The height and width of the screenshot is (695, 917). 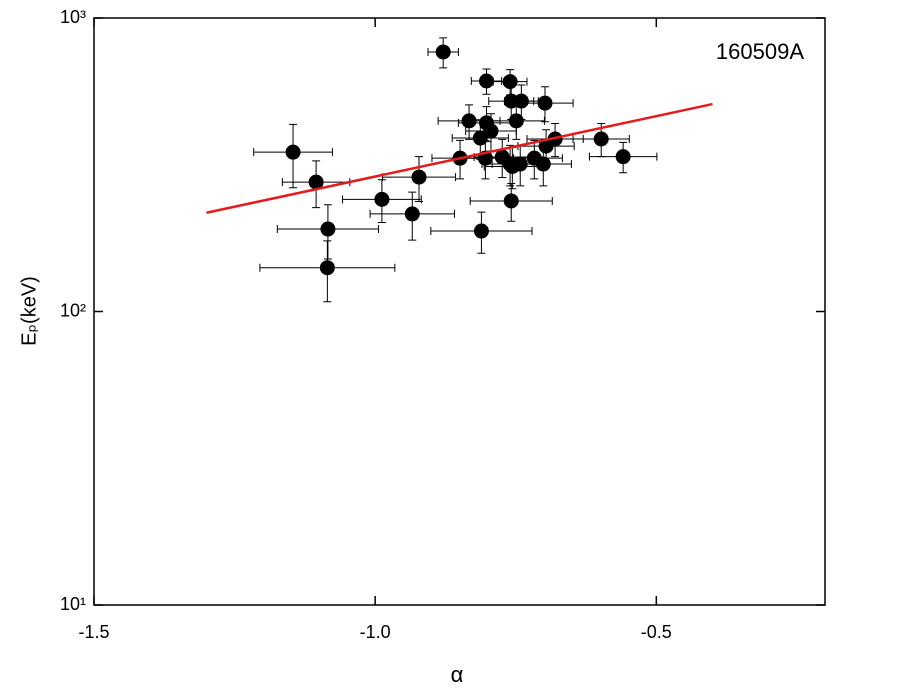 I want to click on y-tick-label: 10³, so click(x=73, y=17).